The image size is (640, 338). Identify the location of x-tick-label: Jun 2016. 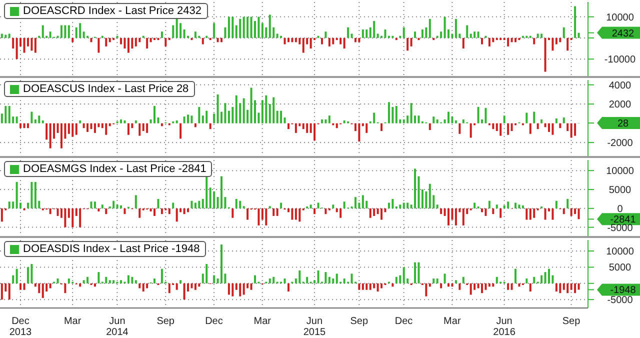
(504, 327).